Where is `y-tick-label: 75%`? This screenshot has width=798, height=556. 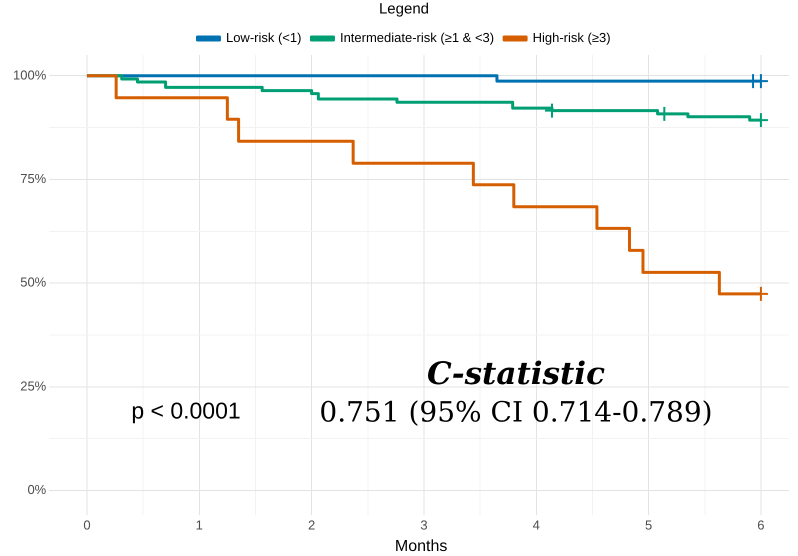 y-tick-label: 75% is located at coordinates (33, 178).